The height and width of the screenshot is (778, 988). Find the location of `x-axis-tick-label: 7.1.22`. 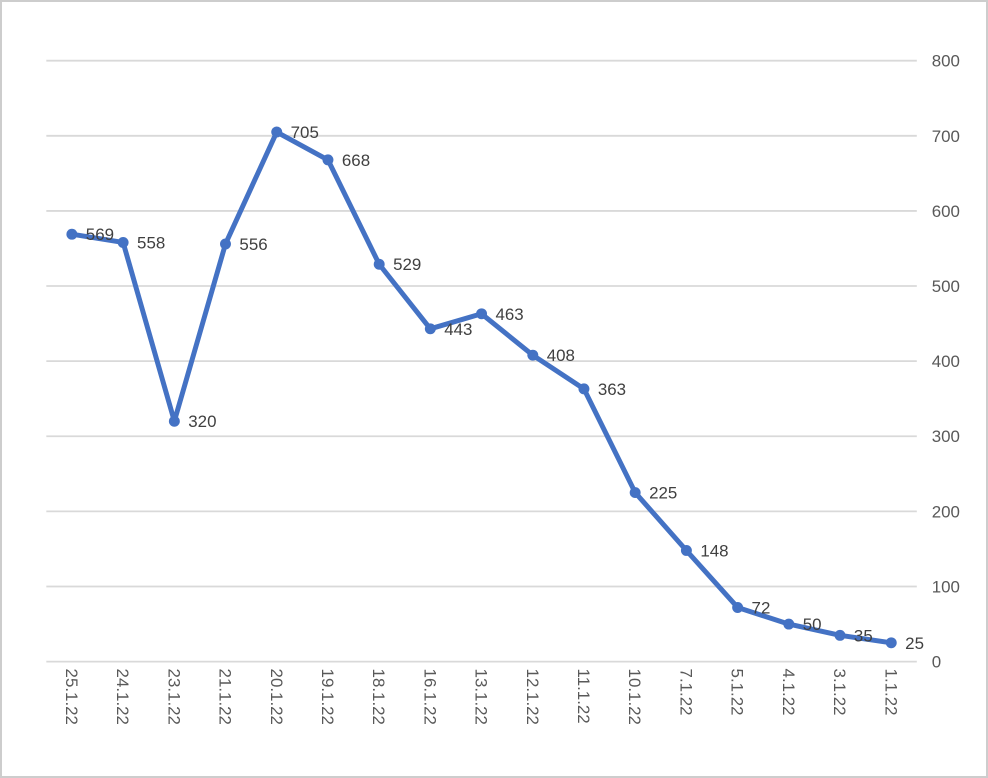

x-axis-tick-label: 7.1.22 is located at coordinates (685, 692).